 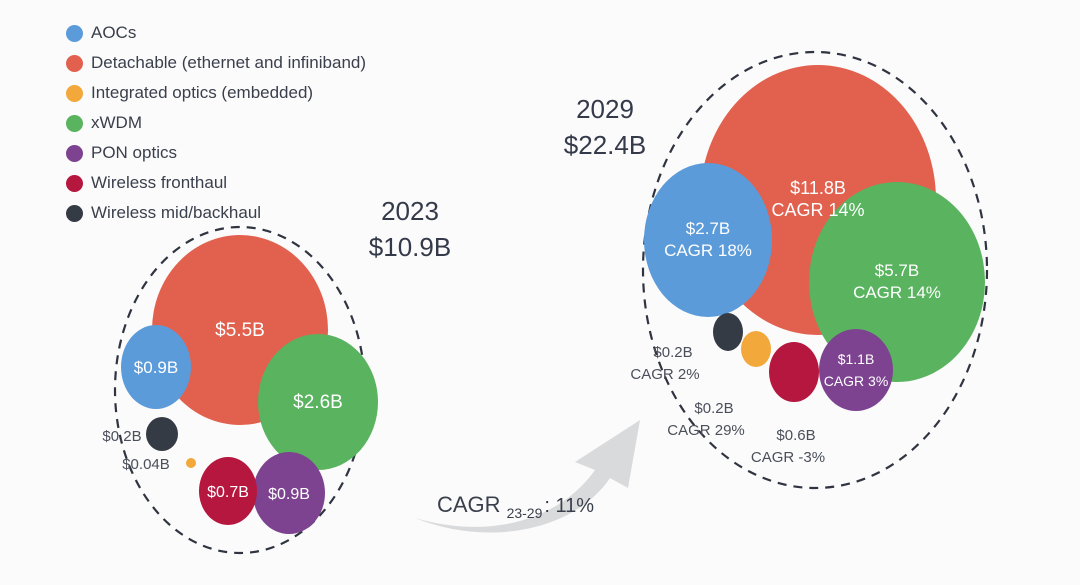 I want to click on legend-label: Integrated optics (embedded), so click(x=202, y=92).